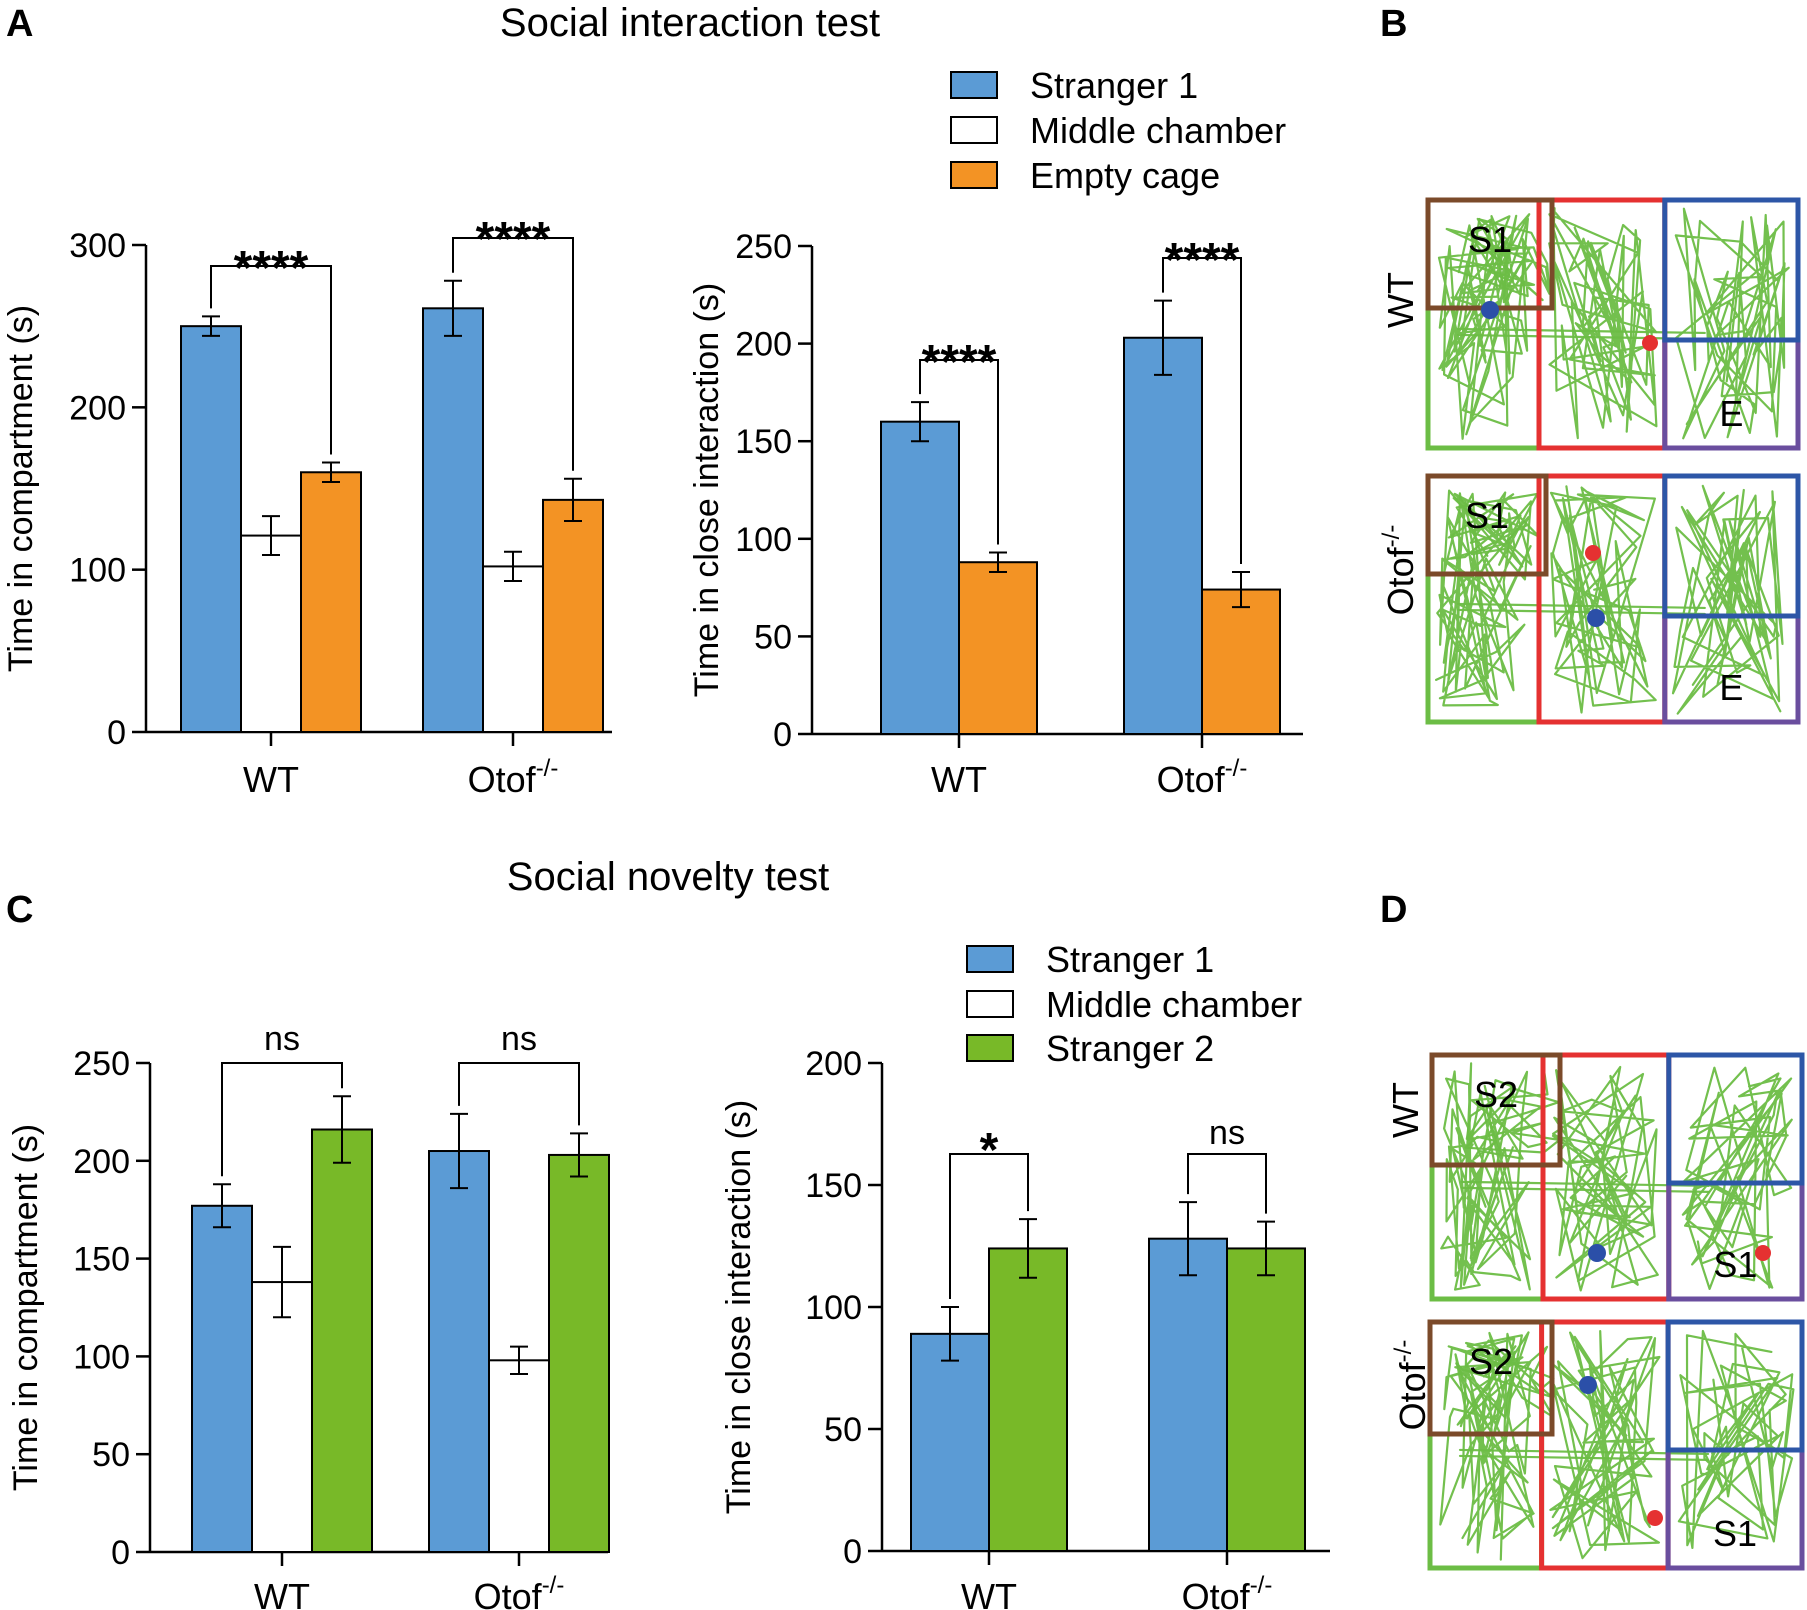  Describe the element at coordinates (974, 130) in the screenshot. I see `legend-a-swatch-middle` at that location.